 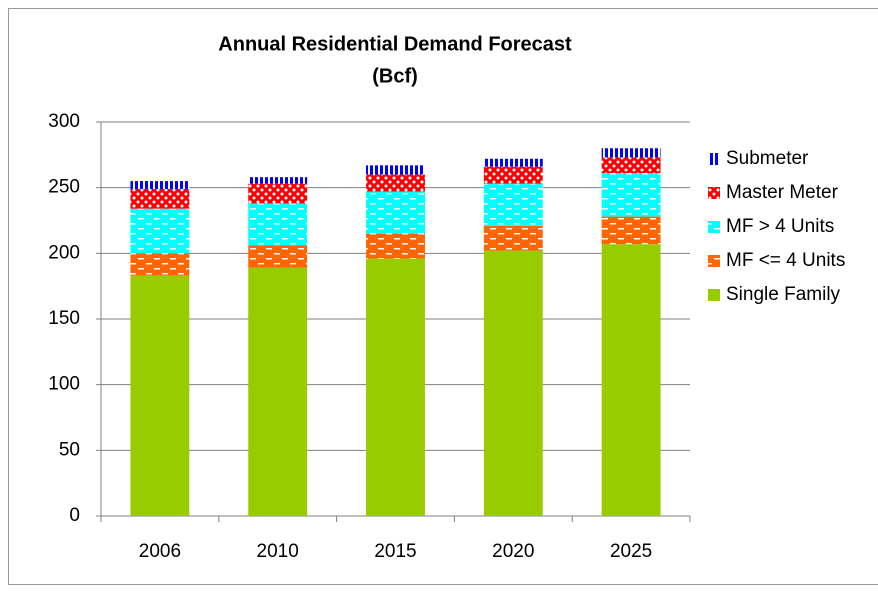 What do you see at coordinates (74, 515) in the screenshot?
I see `y-tick-label: 0` at bounding box center [74, 515].